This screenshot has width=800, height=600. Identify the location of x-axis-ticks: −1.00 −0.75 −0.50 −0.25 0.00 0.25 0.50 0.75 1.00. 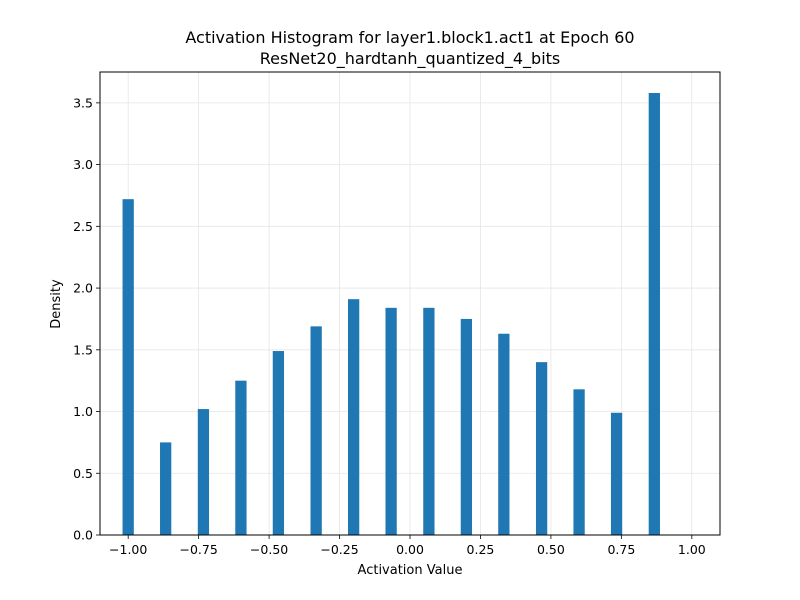
(407, 546).